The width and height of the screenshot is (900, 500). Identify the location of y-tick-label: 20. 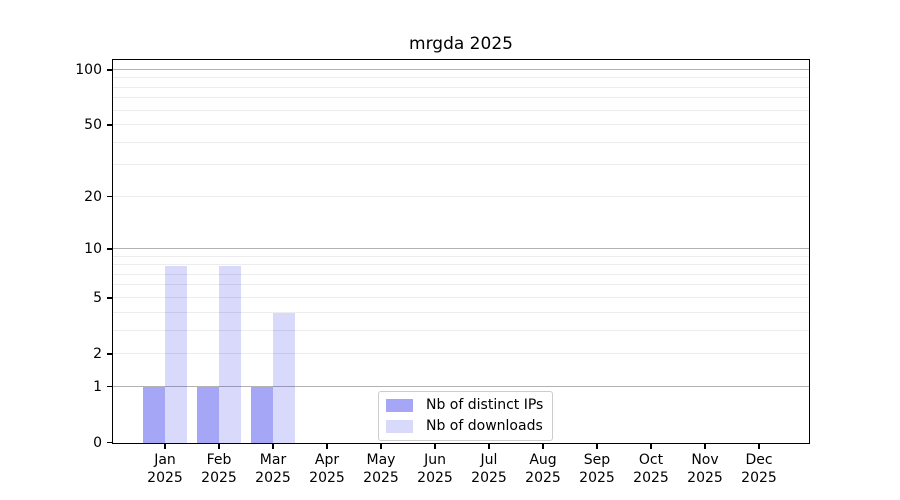
(93, 196).